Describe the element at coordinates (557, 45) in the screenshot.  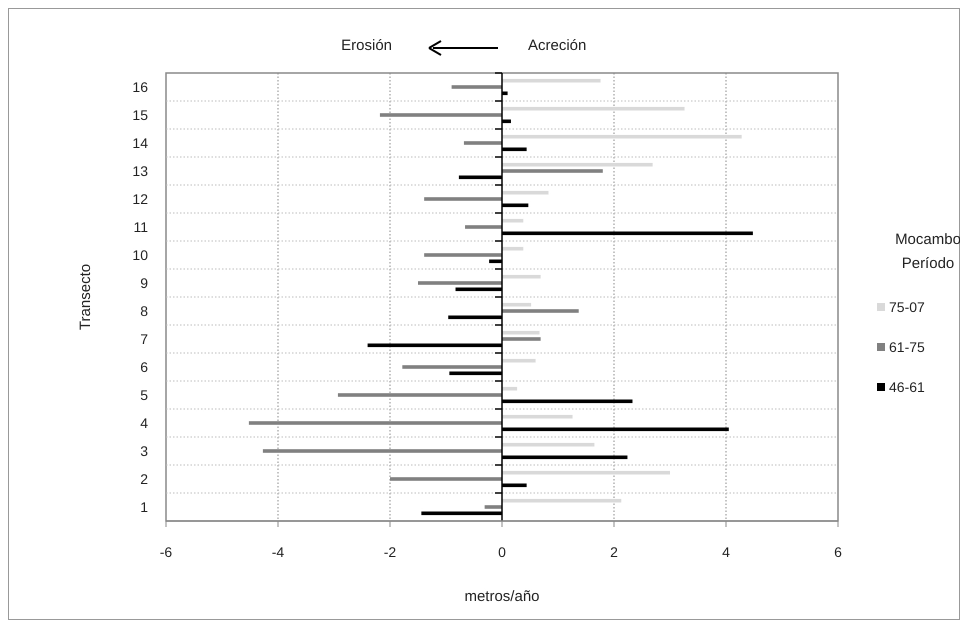
I see `text: Acreción` at that location.